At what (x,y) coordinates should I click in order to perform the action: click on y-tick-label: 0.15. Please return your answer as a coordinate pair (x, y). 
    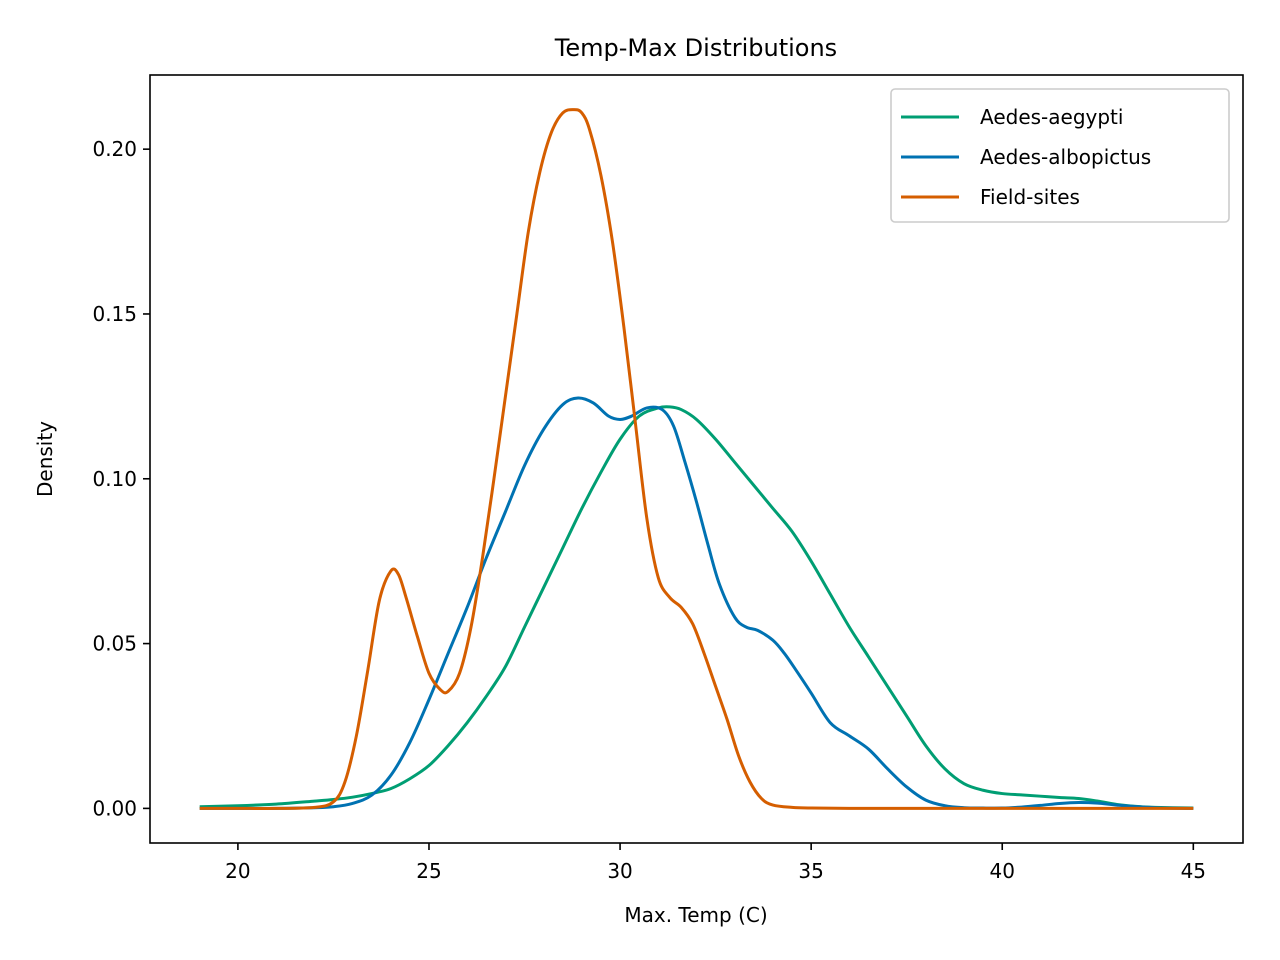
    Looking at the image, I should click on (114, 314).